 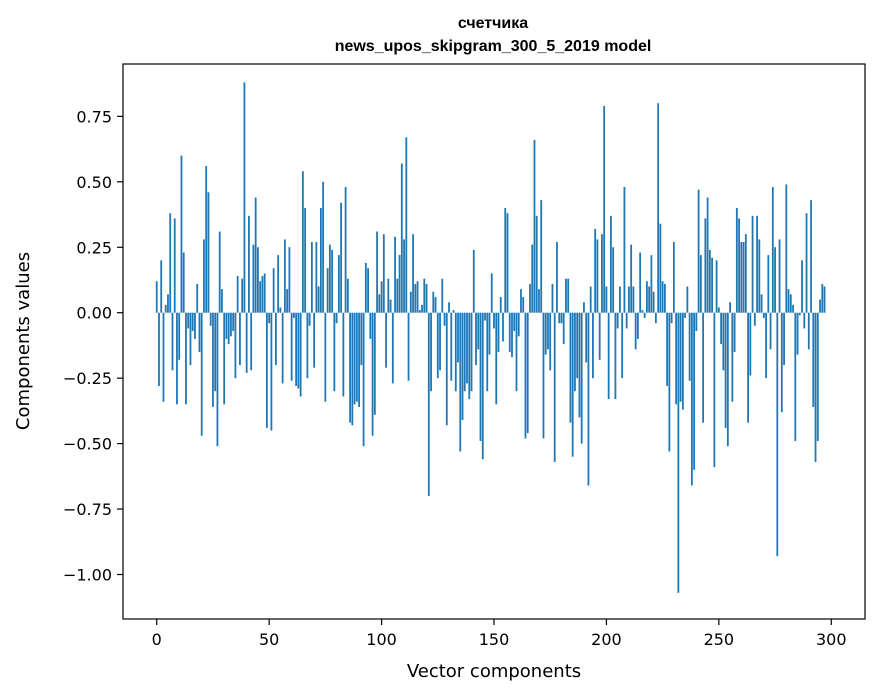 I want to click on y-tick-label: −1.00, so click(x=87, y=574).